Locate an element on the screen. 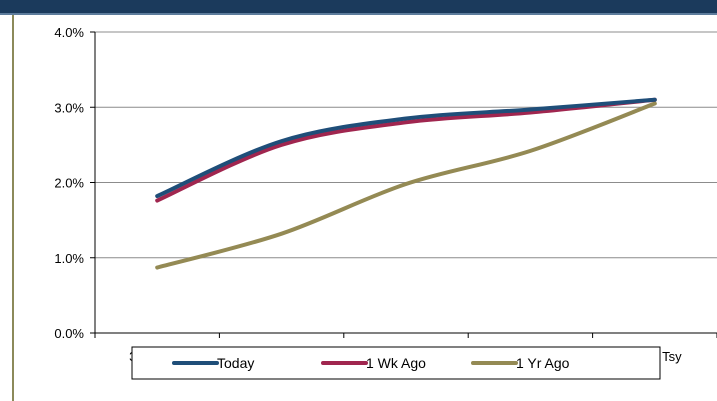  legend: Today 1 Wk Ago 1 Yr Ago is located at coordinates (396, 363).